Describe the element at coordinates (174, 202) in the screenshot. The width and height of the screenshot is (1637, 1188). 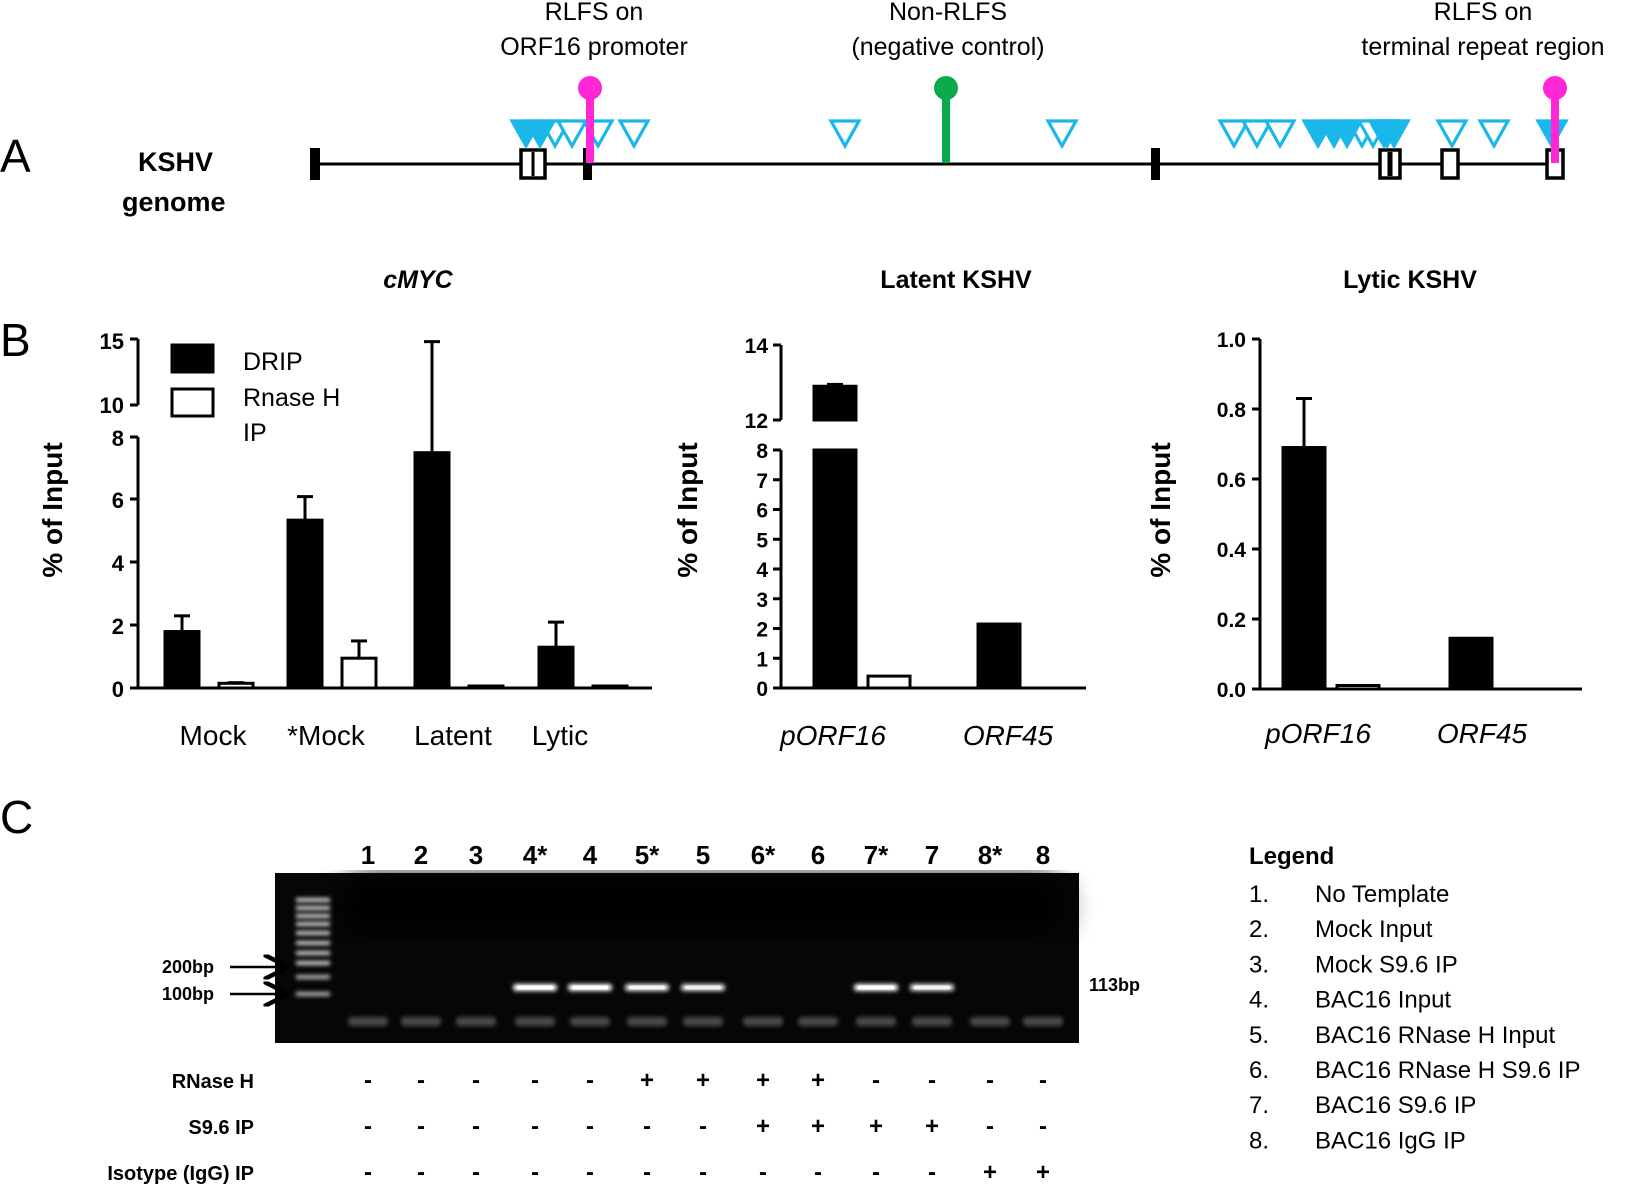
I see `genome-label-line2: genome` at that location.